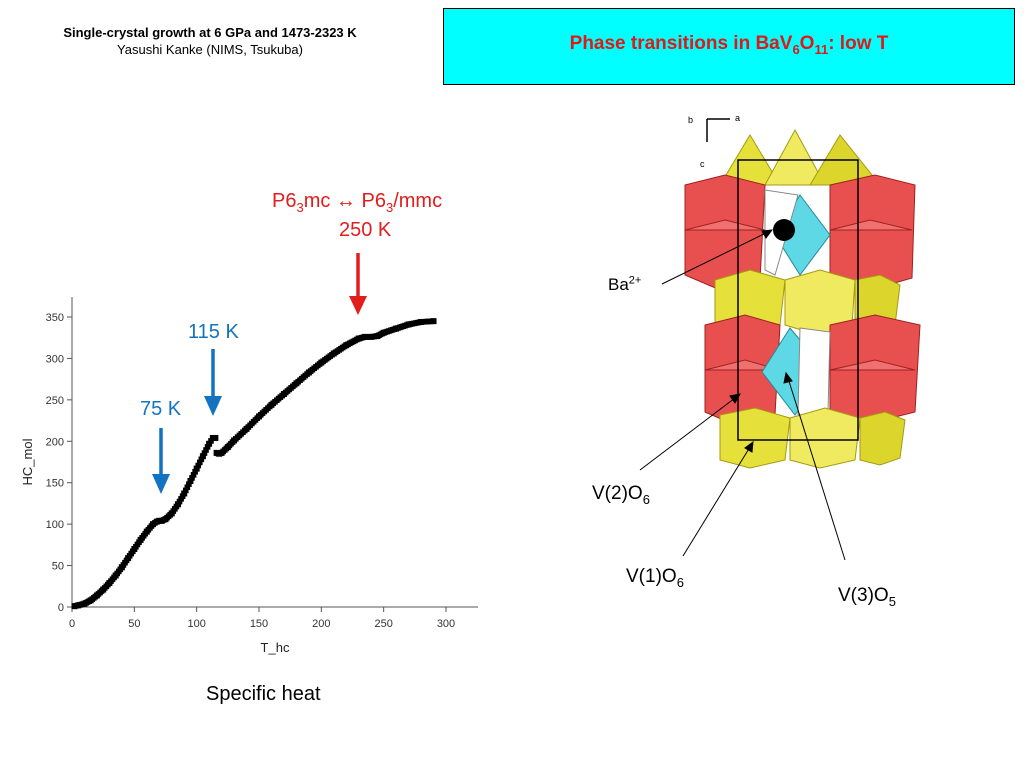 The image size is (1024, 768). Describe the element at coordinates (55, 525) in the screenshot. I see `y-tick-label: 100` at that location.